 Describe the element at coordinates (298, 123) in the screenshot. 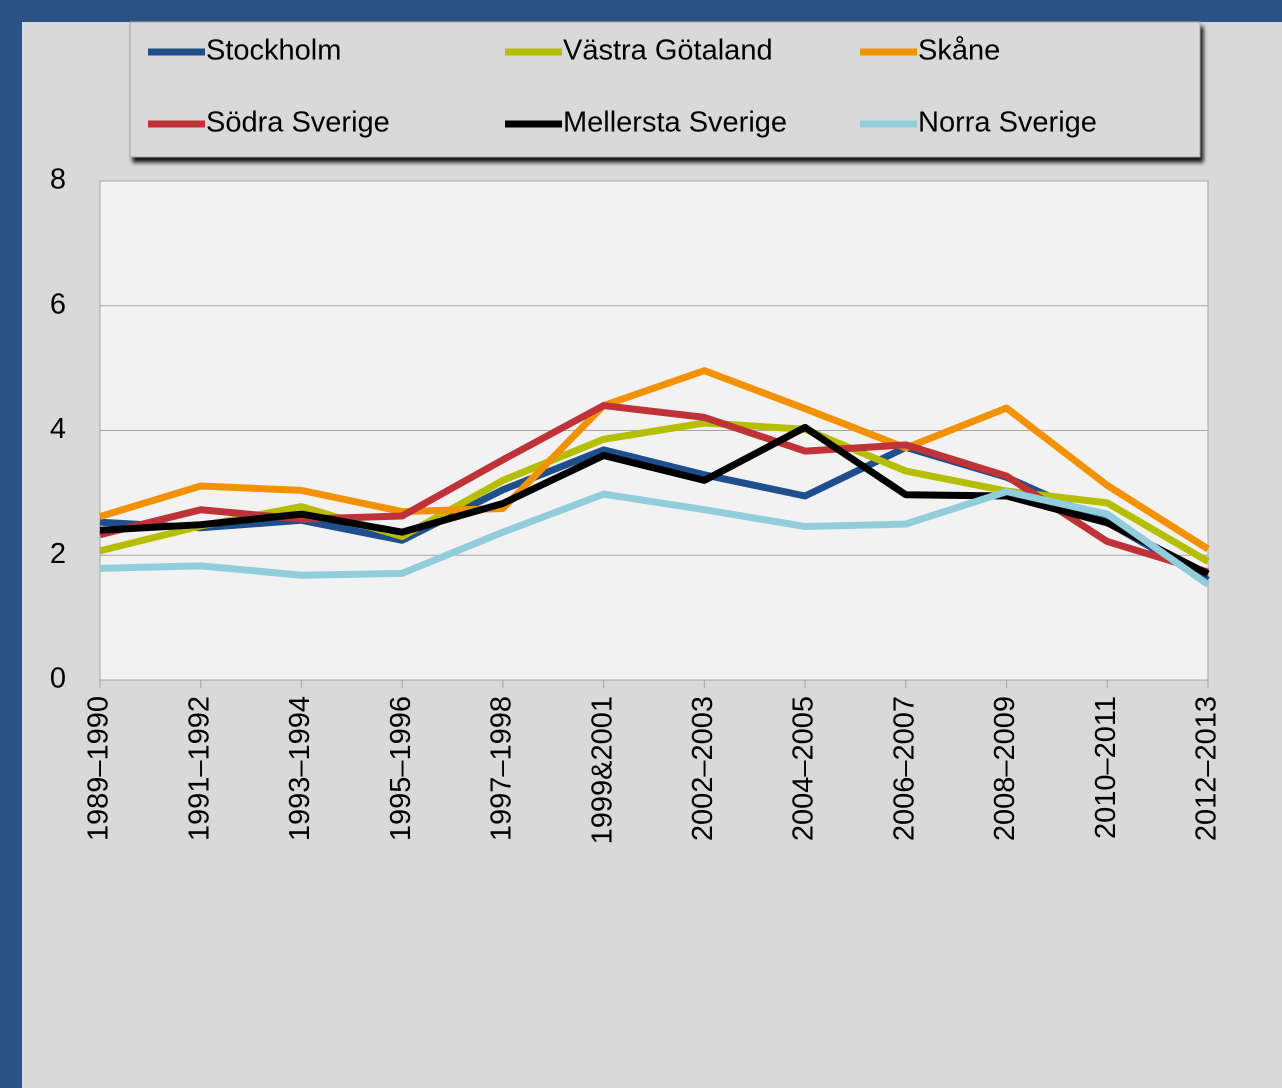

I see `legend-label: Södra Sverige` at that location.